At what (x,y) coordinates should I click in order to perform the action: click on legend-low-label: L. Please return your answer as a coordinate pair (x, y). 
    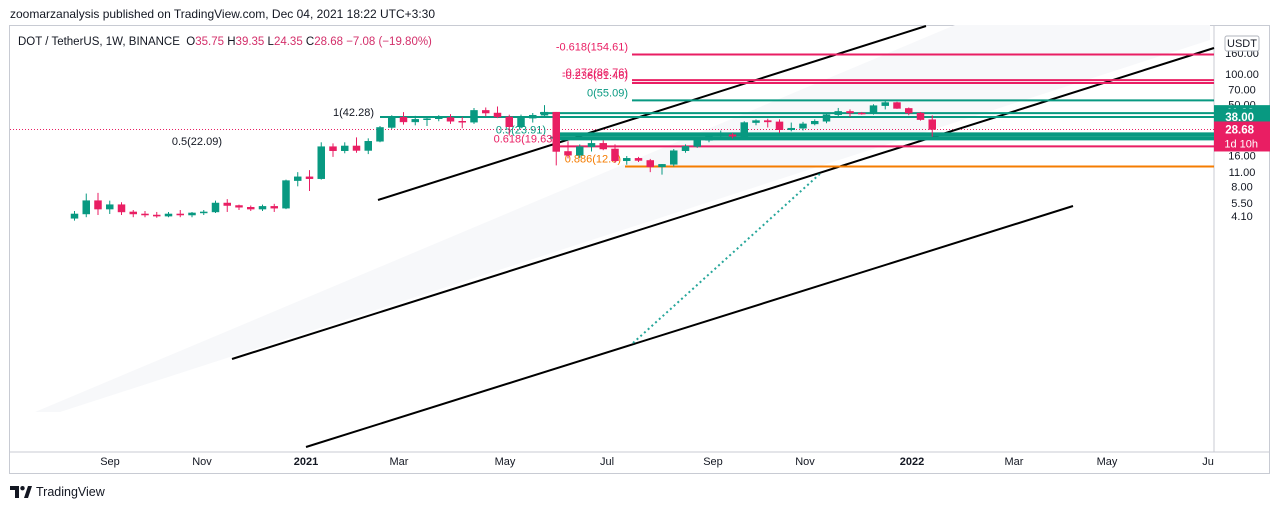
    Looking at the image, I should click on (270, 42).